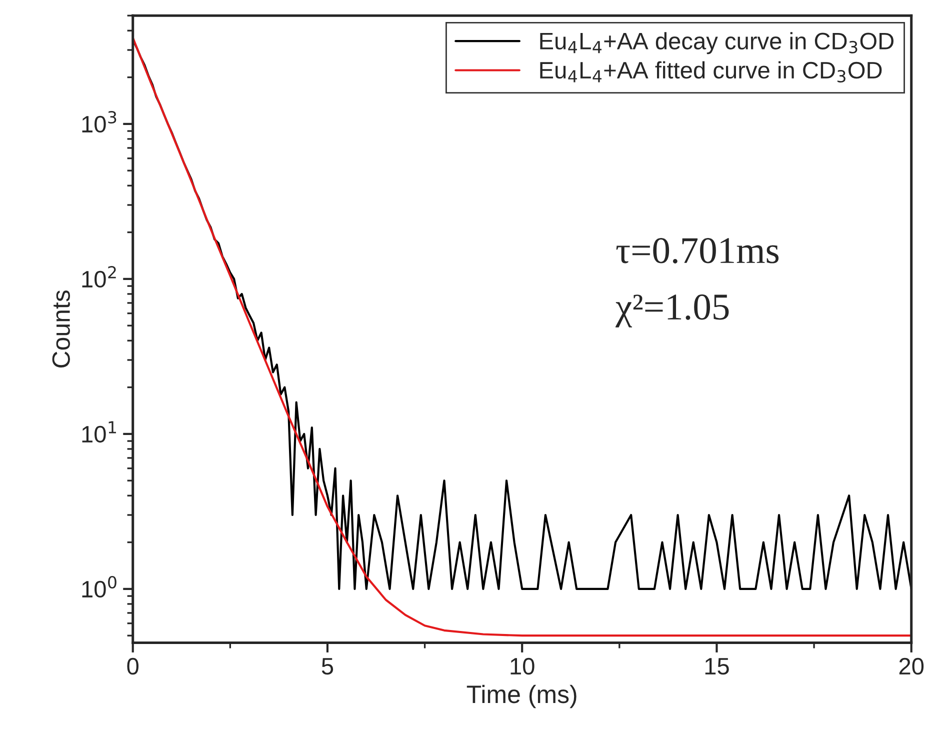 This screenshot has height=743, width=929. What do you see at coordinates (522, 666) in the screenshot?
I see `x-tick-label: 10` at bounding box center [522, 666].